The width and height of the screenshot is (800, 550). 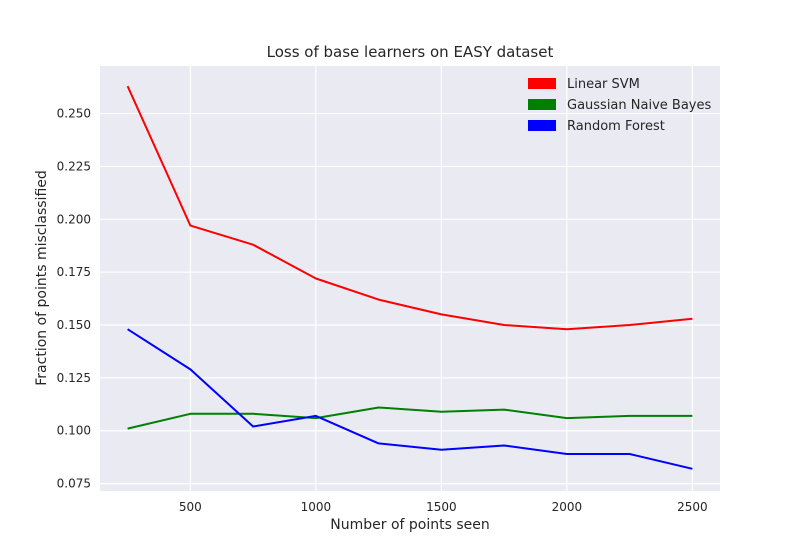 I want to click on y-tick-label: 0.225, so click(x=74, y=166).